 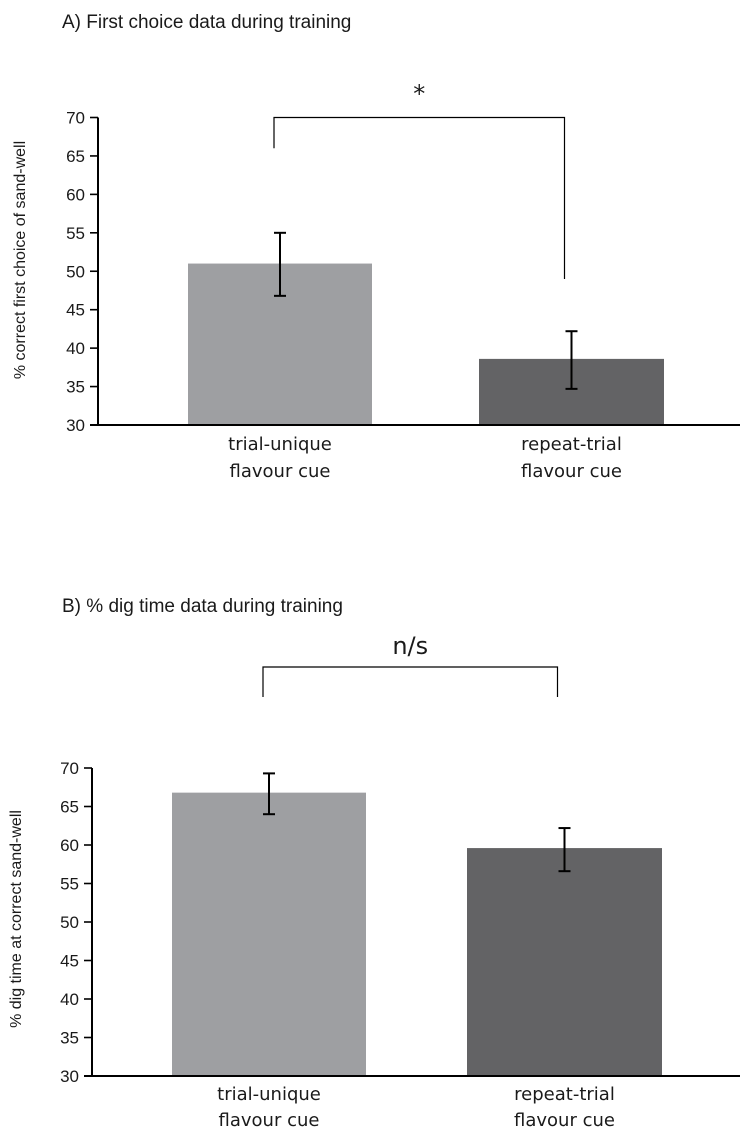 What do you see at coordinates (20, 260) in the screenshot?
I see `y-axis-label: % correct first choice of sand-well` at bounding box center [20, 260].